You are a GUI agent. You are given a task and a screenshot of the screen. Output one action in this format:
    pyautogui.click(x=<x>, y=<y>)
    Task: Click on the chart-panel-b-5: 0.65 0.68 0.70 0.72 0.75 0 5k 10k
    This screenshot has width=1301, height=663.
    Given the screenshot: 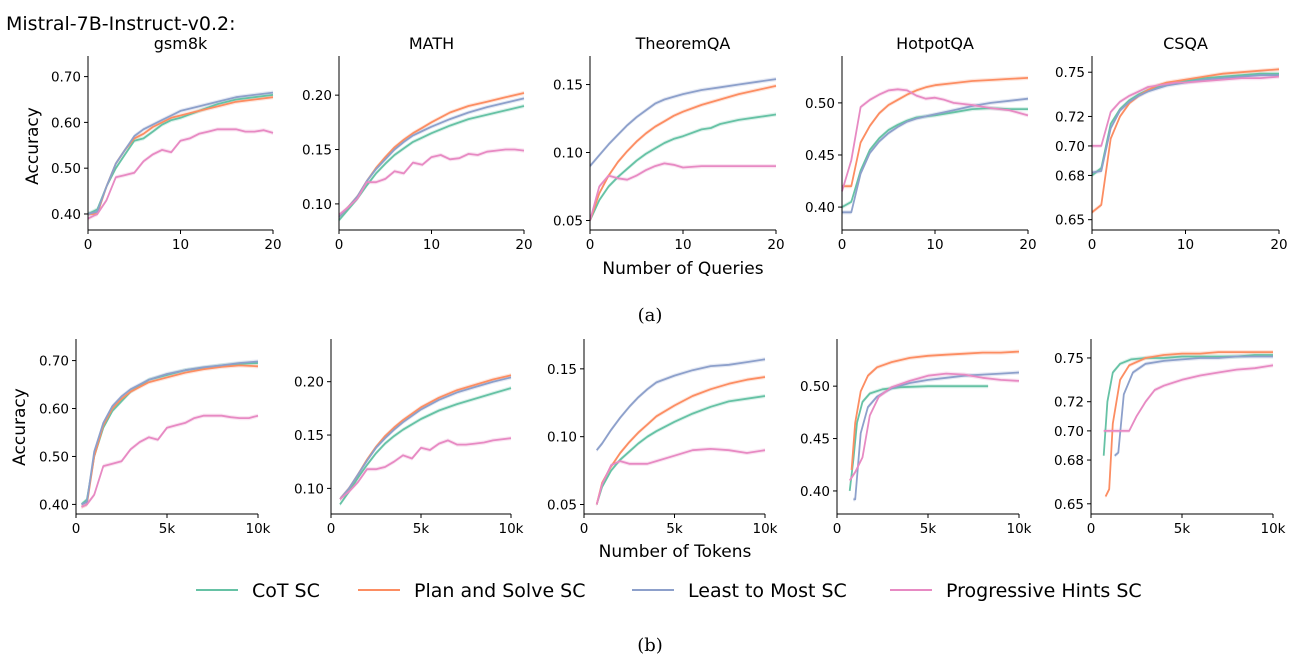 What is the action you would take?
    pyautogui.click(x=1170, y=438)
    